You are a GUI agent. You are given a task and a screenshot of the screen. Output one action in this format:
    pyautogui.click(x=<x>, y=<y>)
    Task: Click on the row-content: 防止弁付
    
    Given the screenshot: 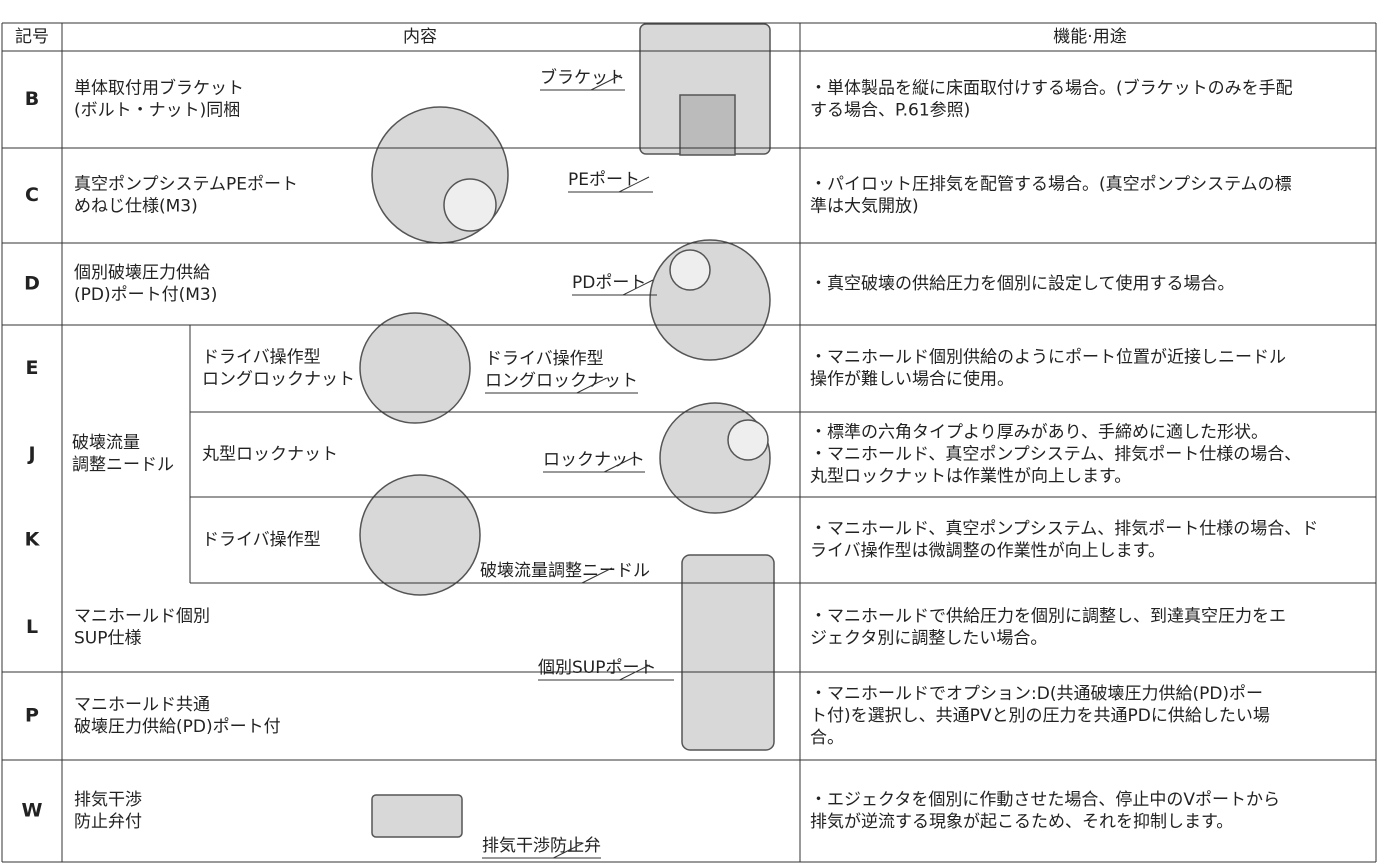 What is the action you would take?
    pyautogui.click(x=108, y=822)
    